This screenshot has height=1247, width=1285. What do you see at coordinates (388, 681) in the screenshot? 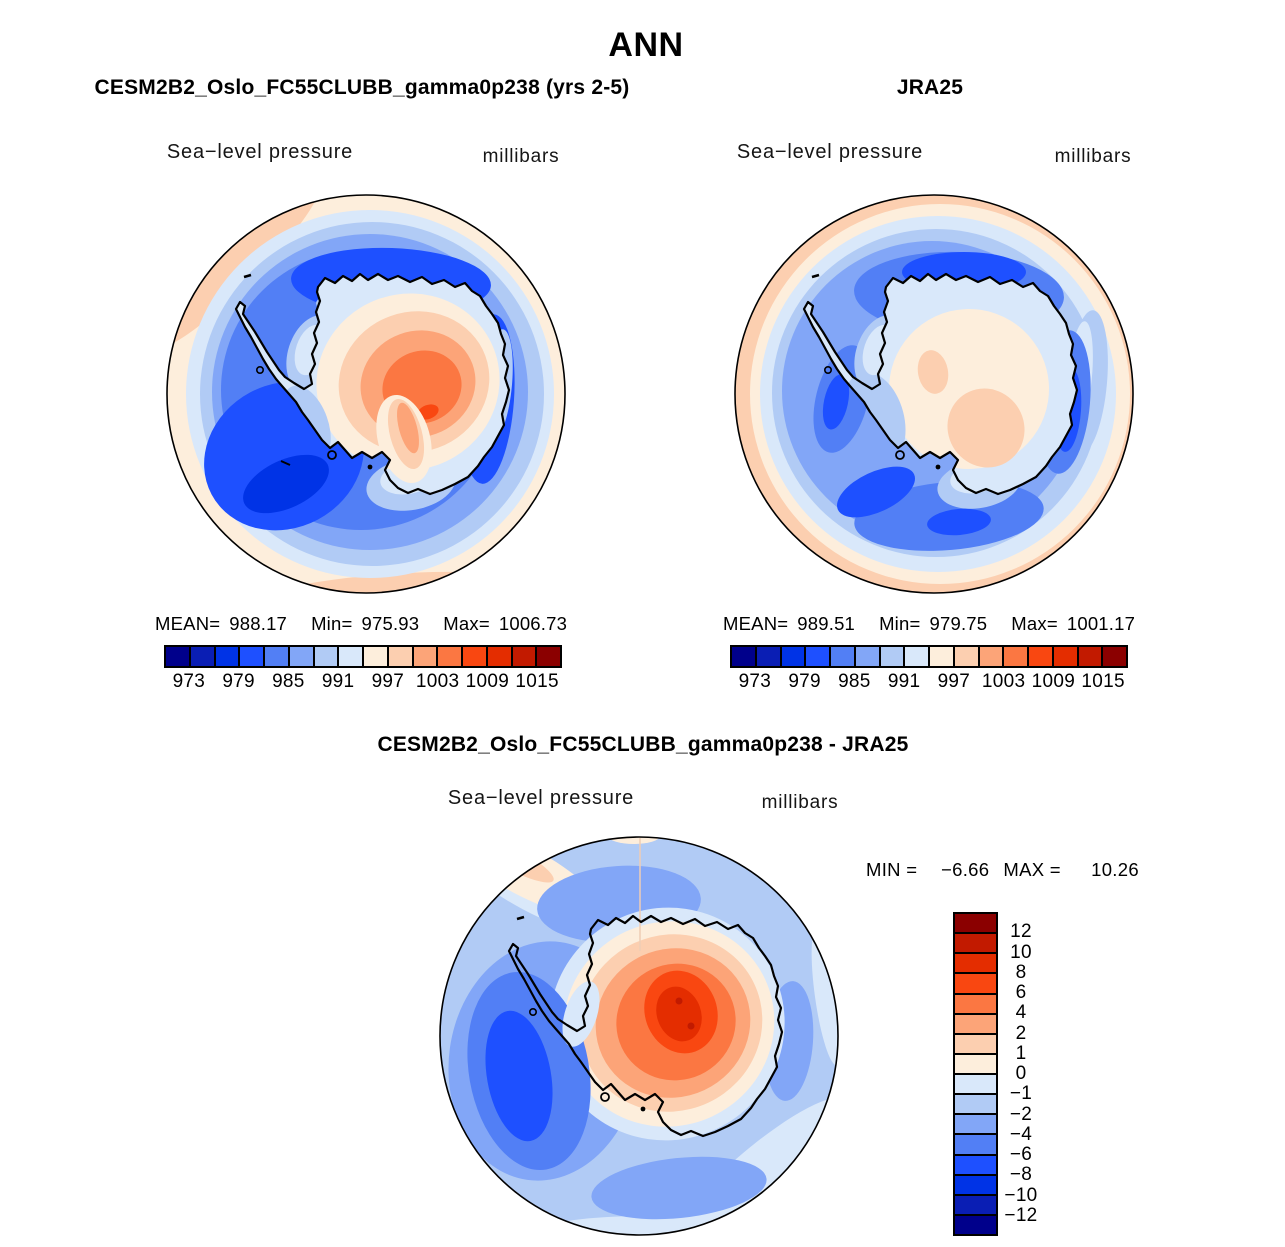
I see `colorbar-tick-label: 997` at bounding box center [388, 681].